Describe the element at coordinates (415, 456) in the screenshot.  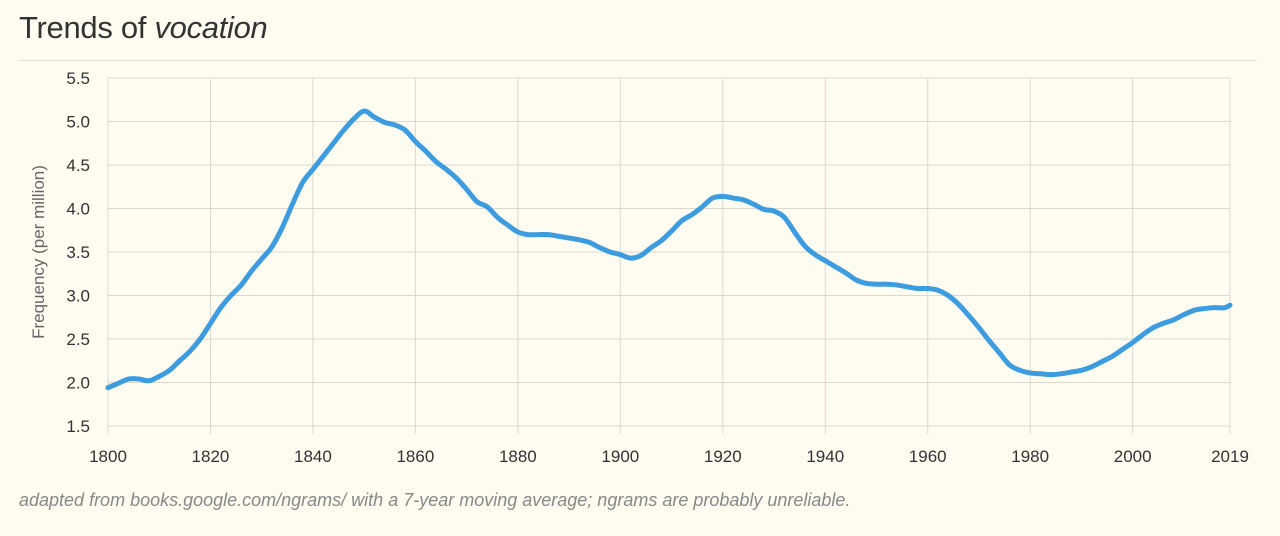
I see `x-tick-label: 1860` at that location.